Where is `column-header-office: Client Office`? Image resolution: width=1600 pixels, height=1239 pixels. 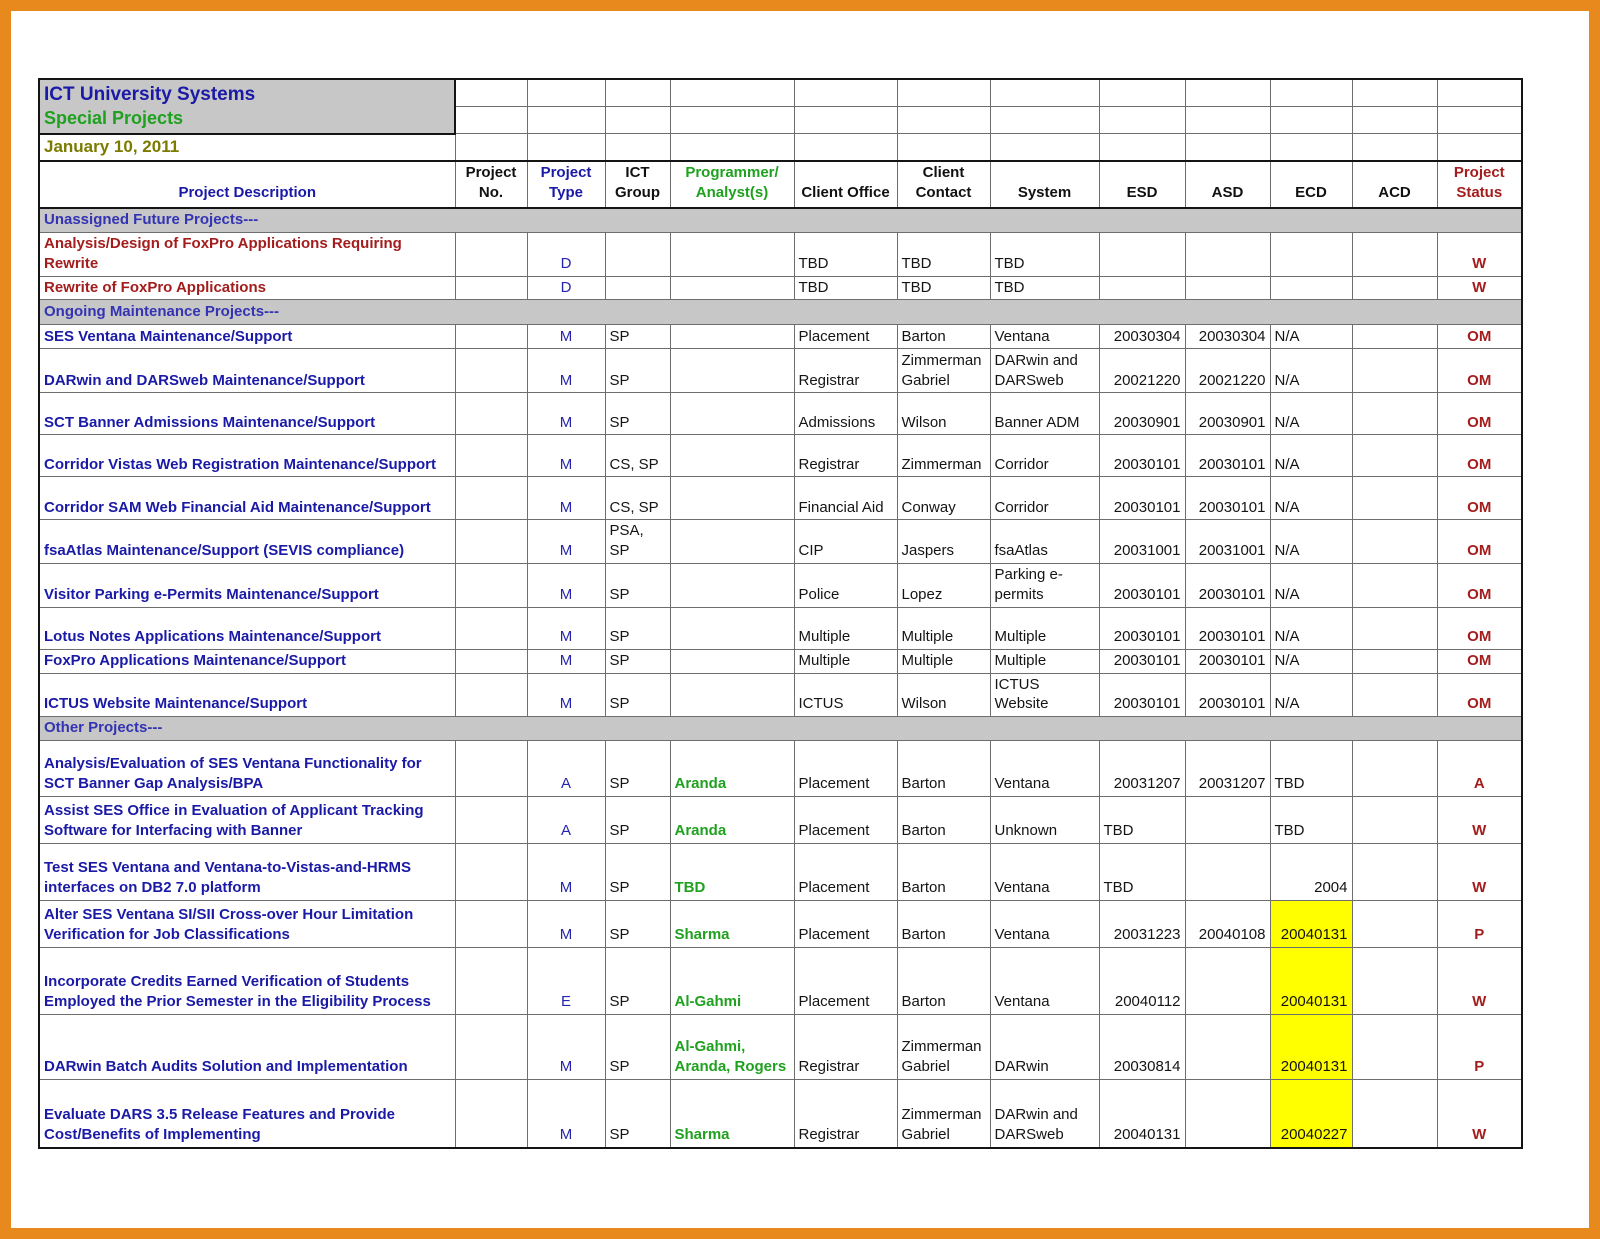 column-header-office: Client Office is located at coordinates (845, 184).